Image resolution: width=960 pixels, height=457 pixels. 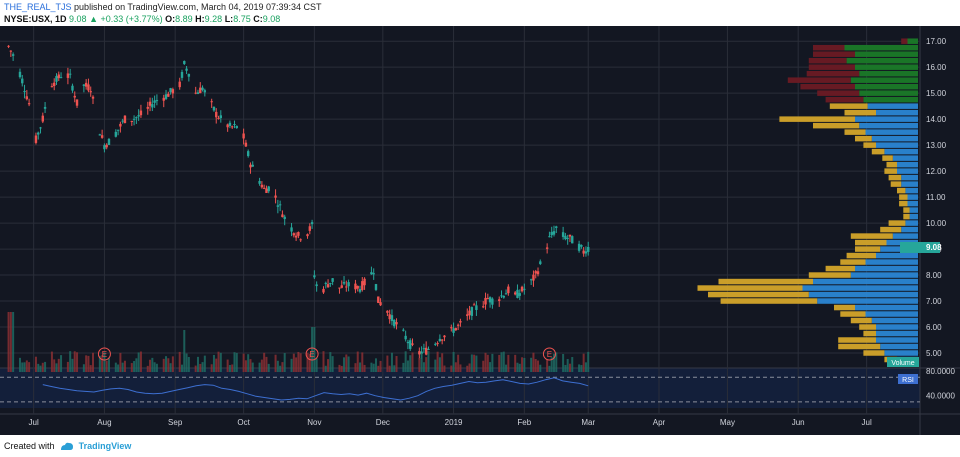 What do you see at coordinates (940, 396) in the screenshot?
I see `rsi-tick-label: 40.0000` at bounding box center [940, 396].